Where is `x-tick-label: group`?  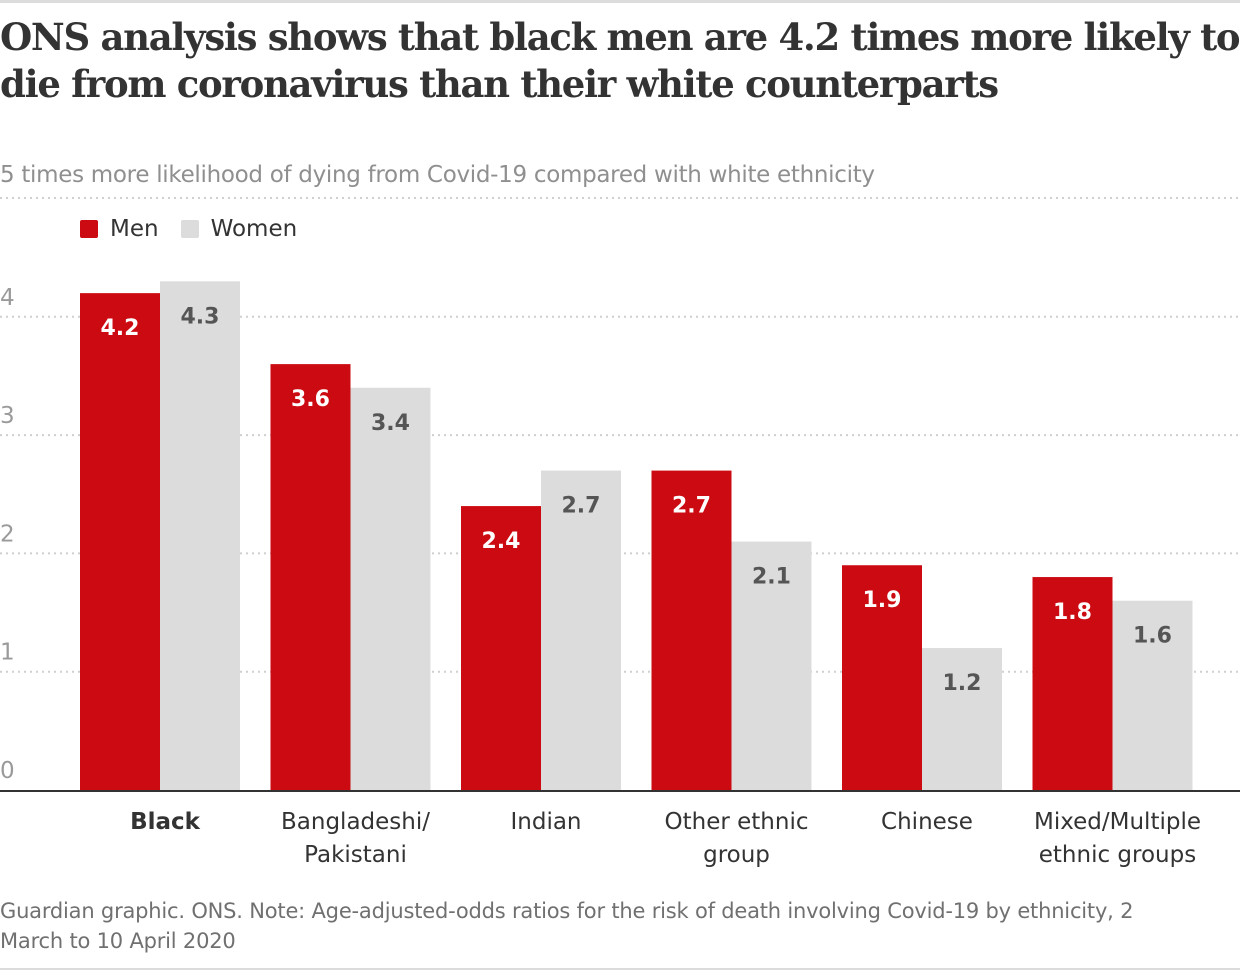
x-tick-label: group is located at coordinates (736, 855).